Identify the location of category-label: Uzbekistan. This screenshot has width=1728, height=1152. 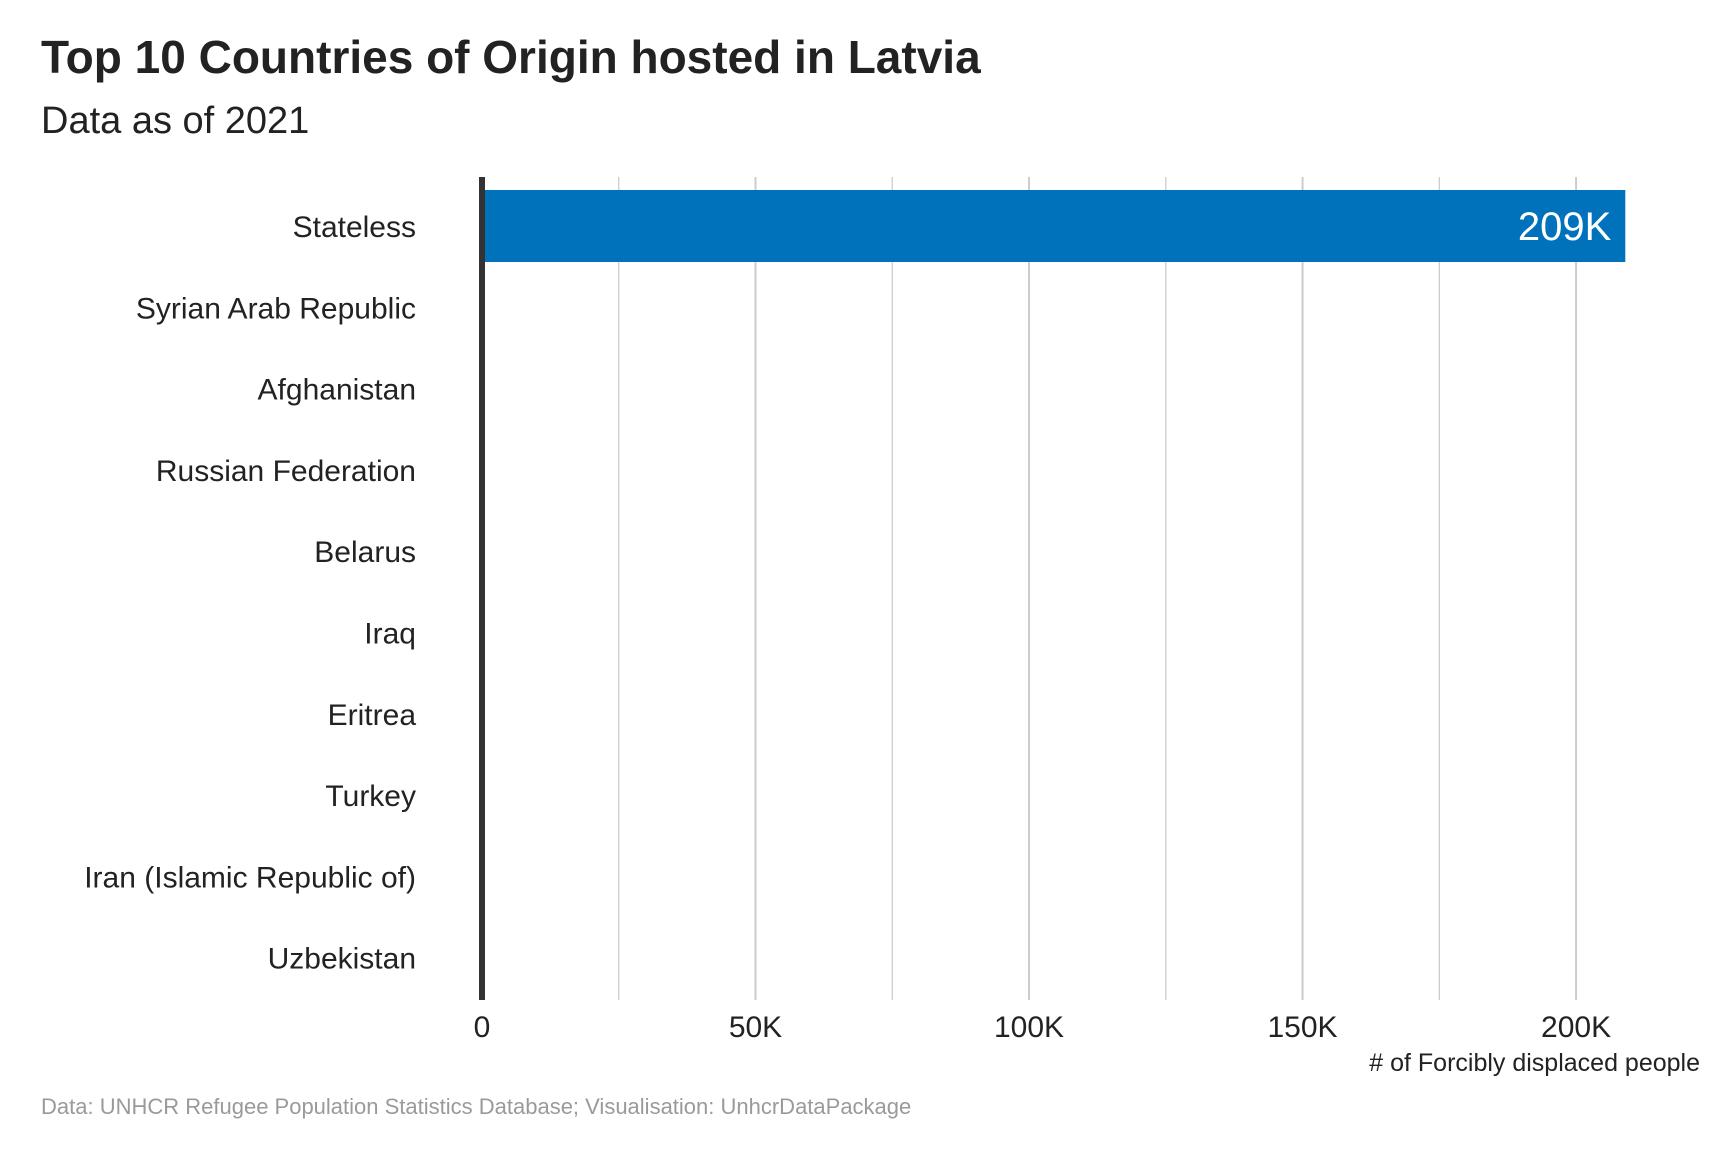
(342, 959).